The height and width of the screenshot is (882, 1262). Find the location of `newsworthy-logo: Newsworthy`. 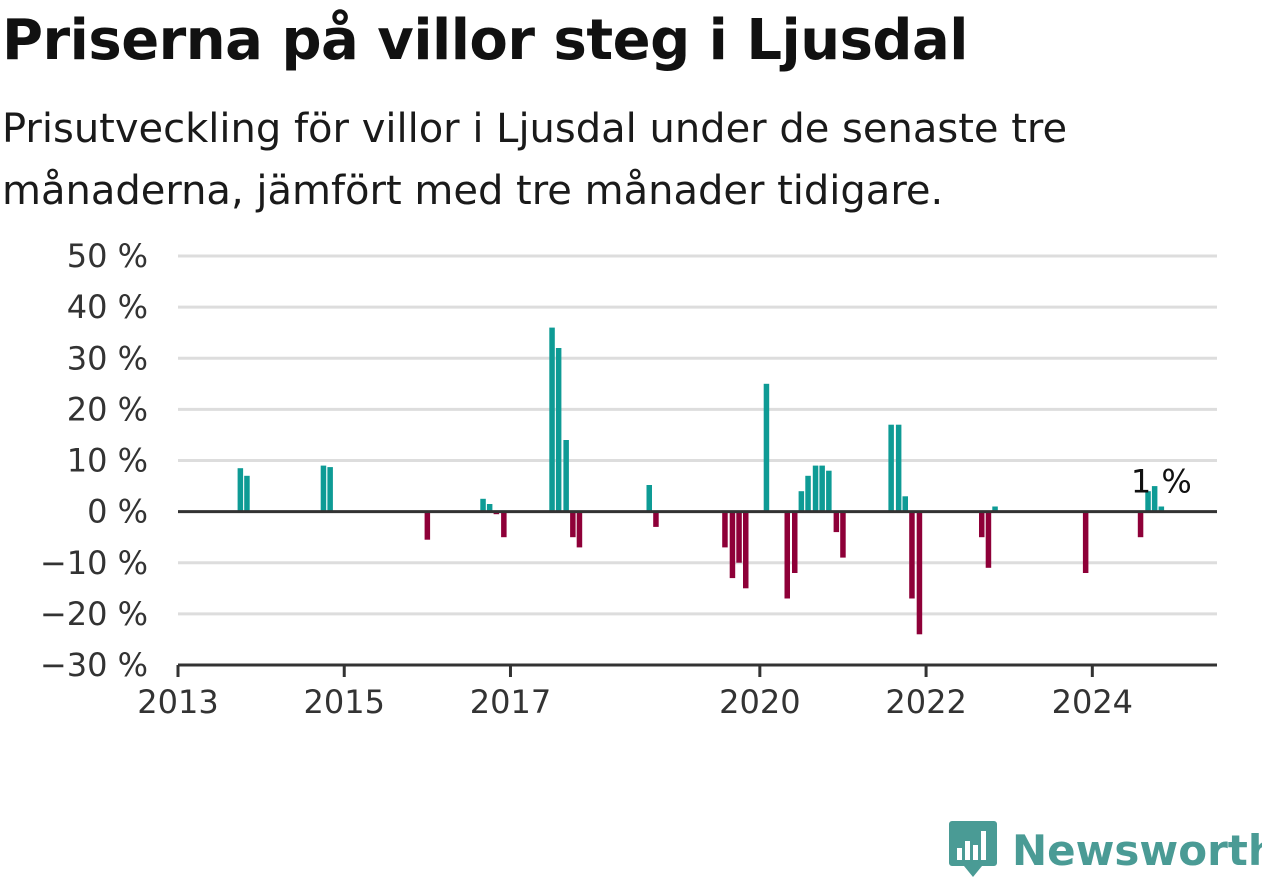

newsworthy-logo: Newsworthy is located at coordinates (1105, 850).